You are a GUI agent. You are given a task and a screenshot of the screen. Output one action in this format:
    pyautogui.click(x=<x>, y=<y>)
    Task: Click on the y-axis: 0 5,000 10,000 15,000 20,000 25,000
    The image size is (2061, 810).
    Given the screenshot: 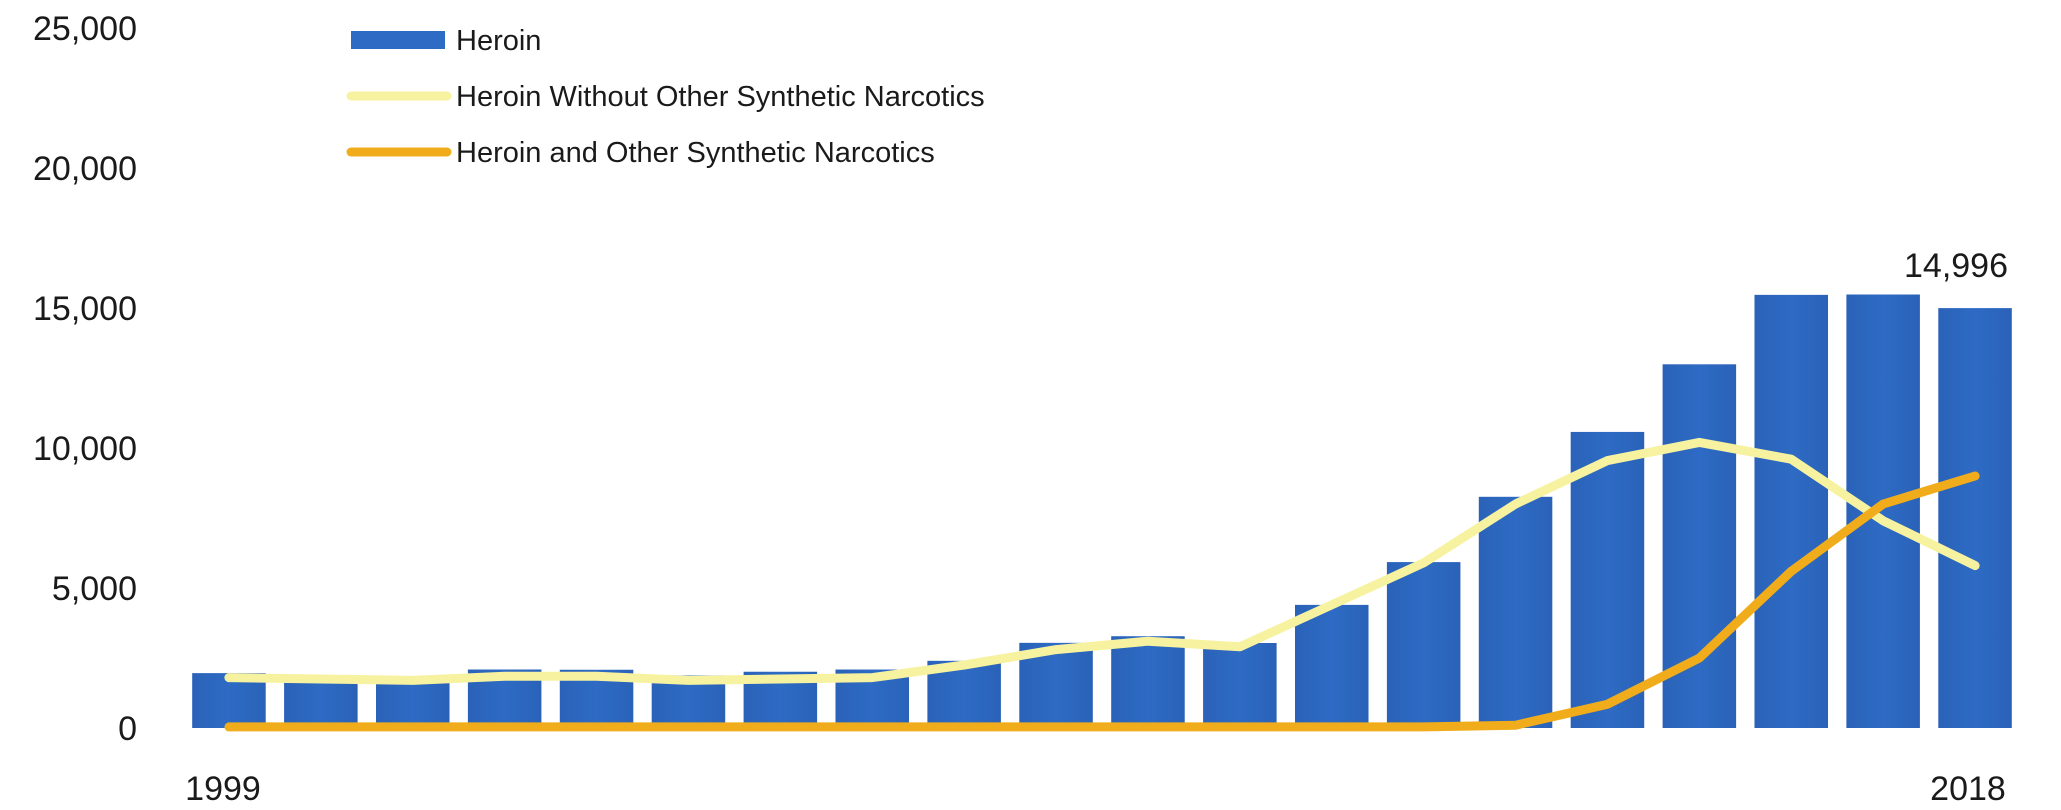 What is the action you would take?
    pyautogui.click(x=85, y=379)
    